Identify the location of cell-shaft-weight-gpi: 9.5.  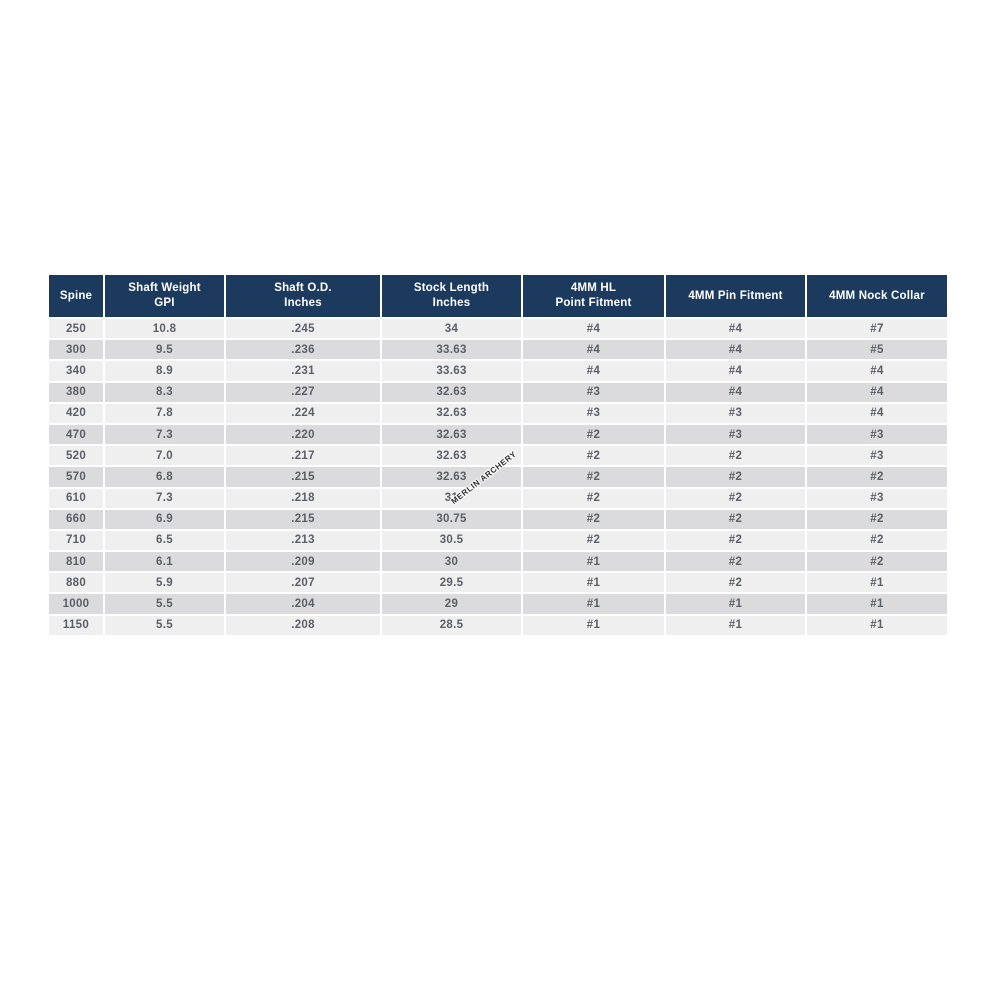
(164, 350).